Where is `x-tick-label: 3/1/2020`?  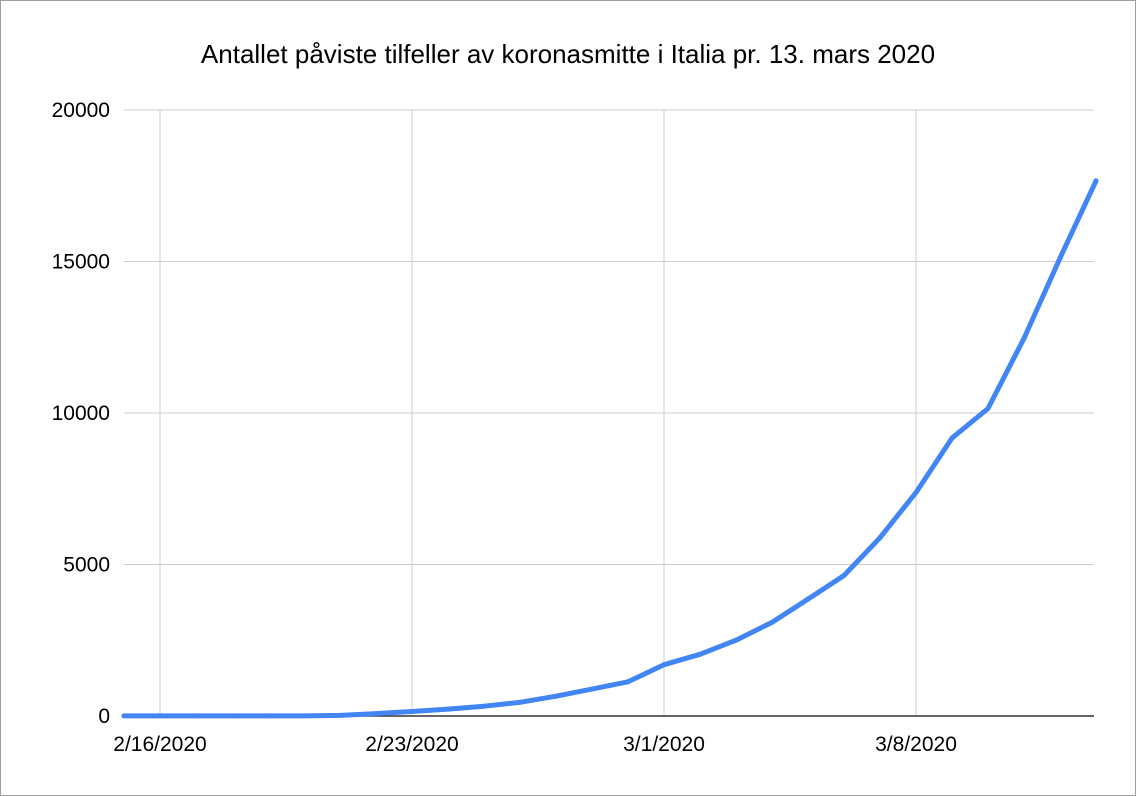
x-tick-label: 3/1/2020 is located at coordinates (664, 744).